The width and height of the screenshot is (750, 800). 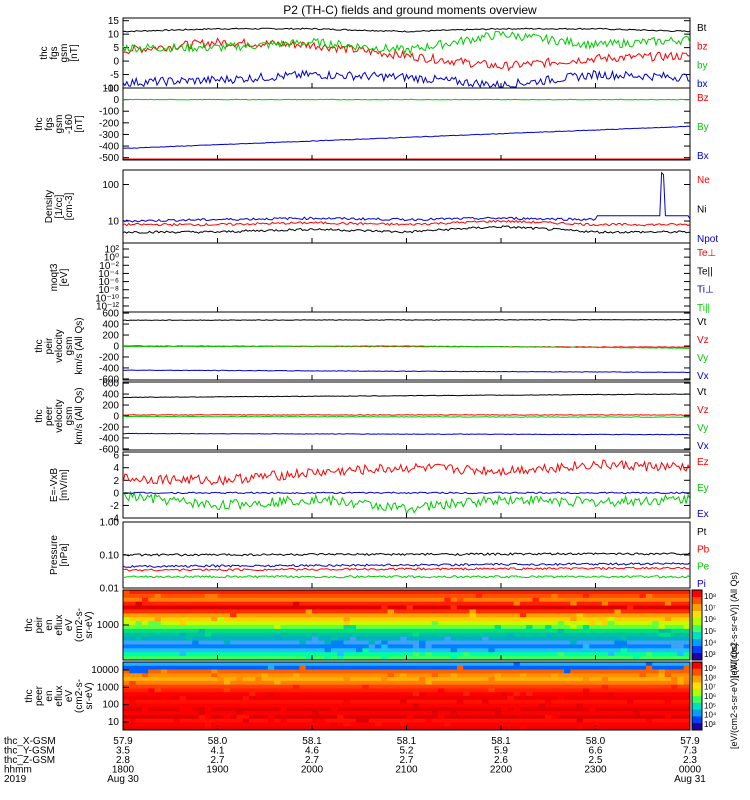 I want to click on ytick-label: 10⁻⁶, so click(x=108, y=282).